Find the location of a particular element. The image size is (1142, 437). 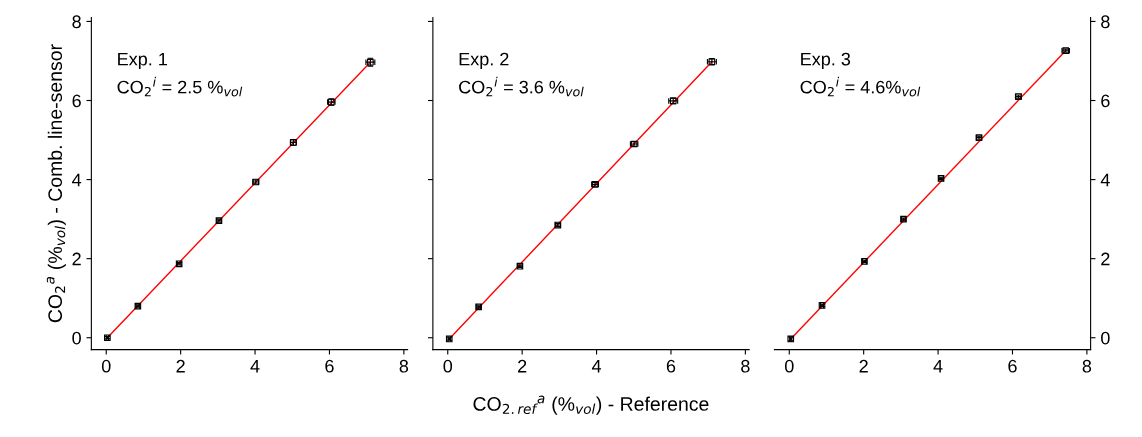

x-axis-title: CO$_{2.ref}$$^{a}$ (%$_{vol}$) - Reference is located at coordinates (591, 405).